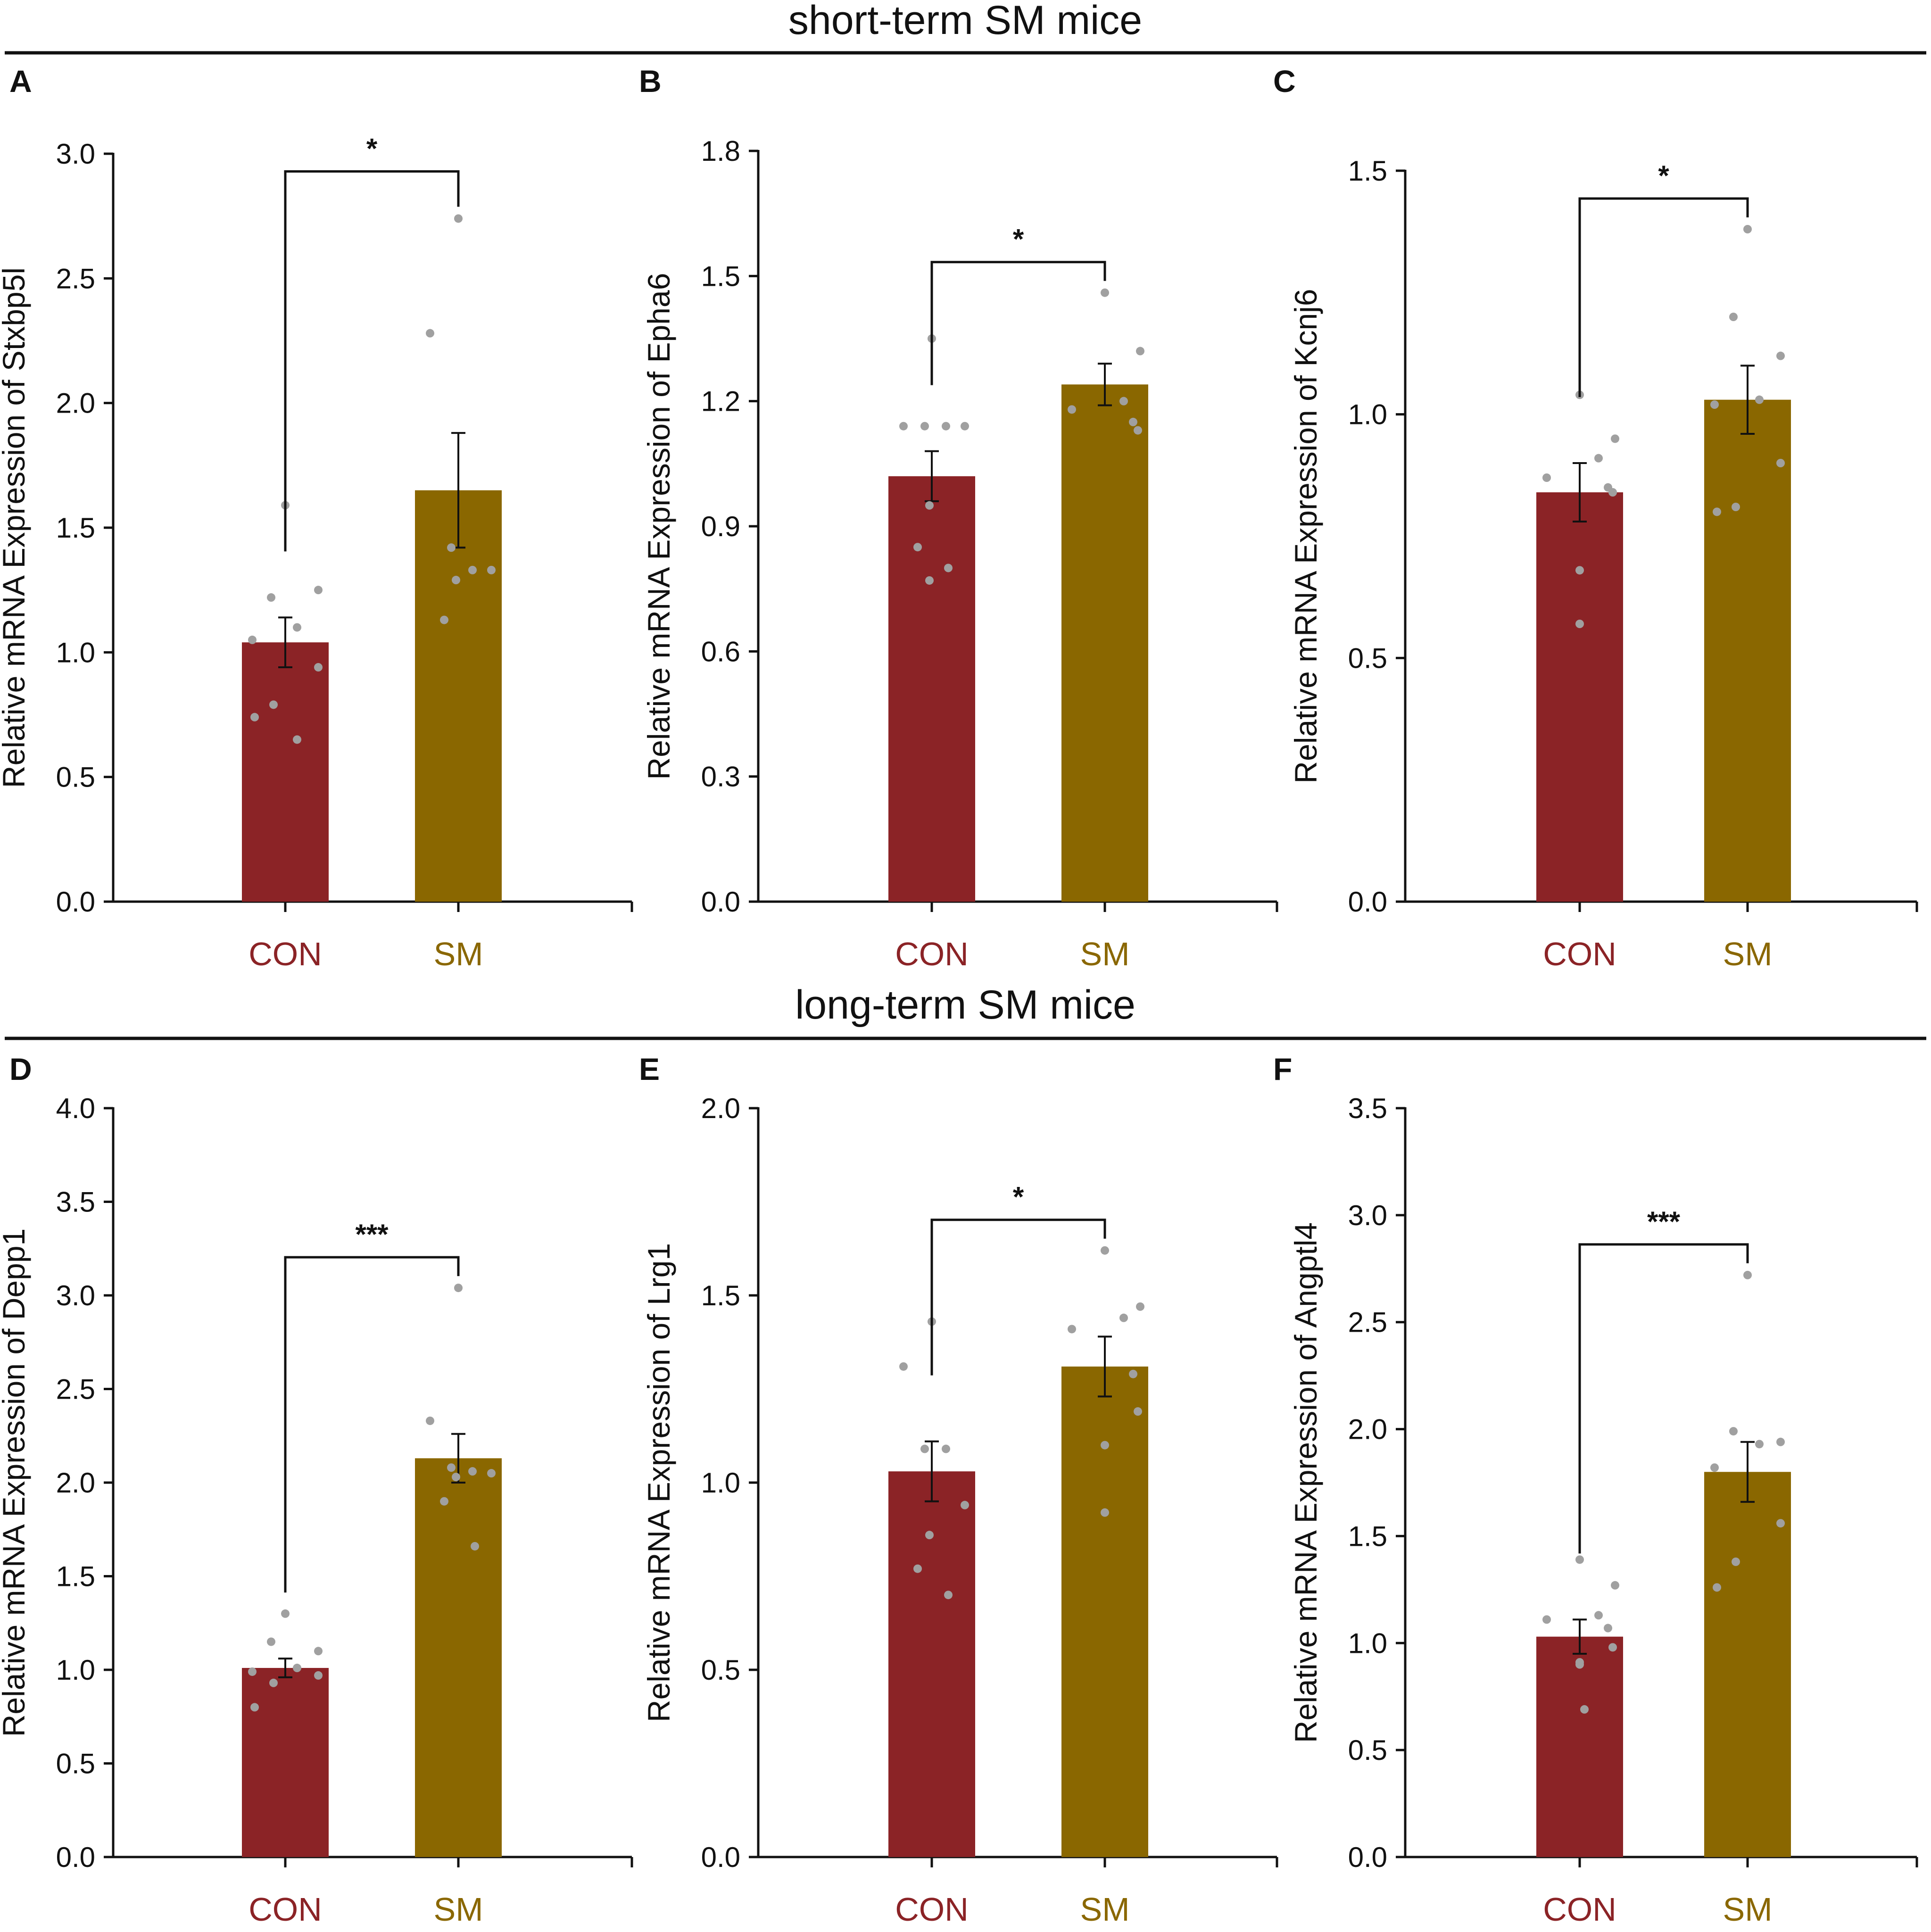 The image size is (1931, 1932). I want to click on section-title-short: short-term SM mice, so click(965, 21).